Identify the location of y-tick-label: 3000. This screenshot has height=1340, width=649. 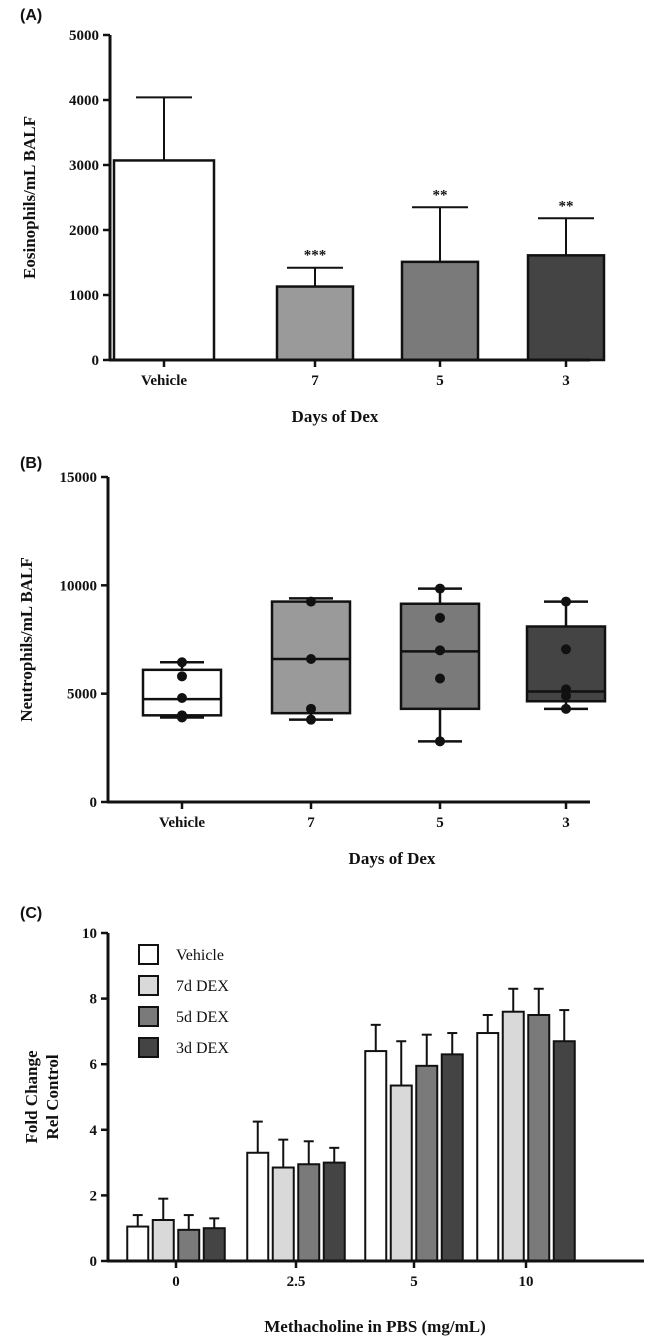
(84, 166).